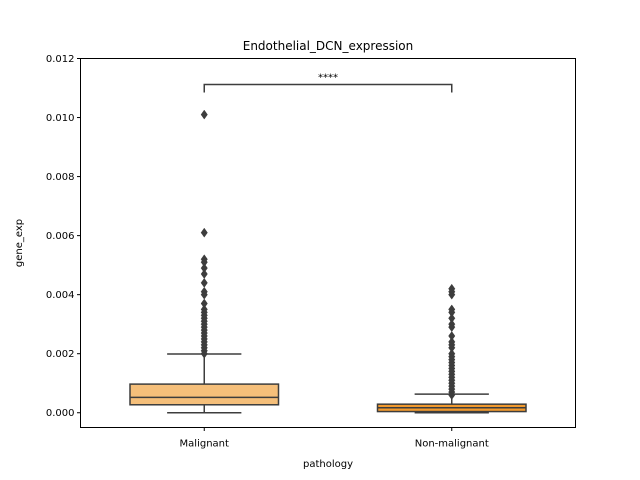 This screenshot has height=480, width=640. I want to click on y-tick-label: 0.008, so click(60, 177).